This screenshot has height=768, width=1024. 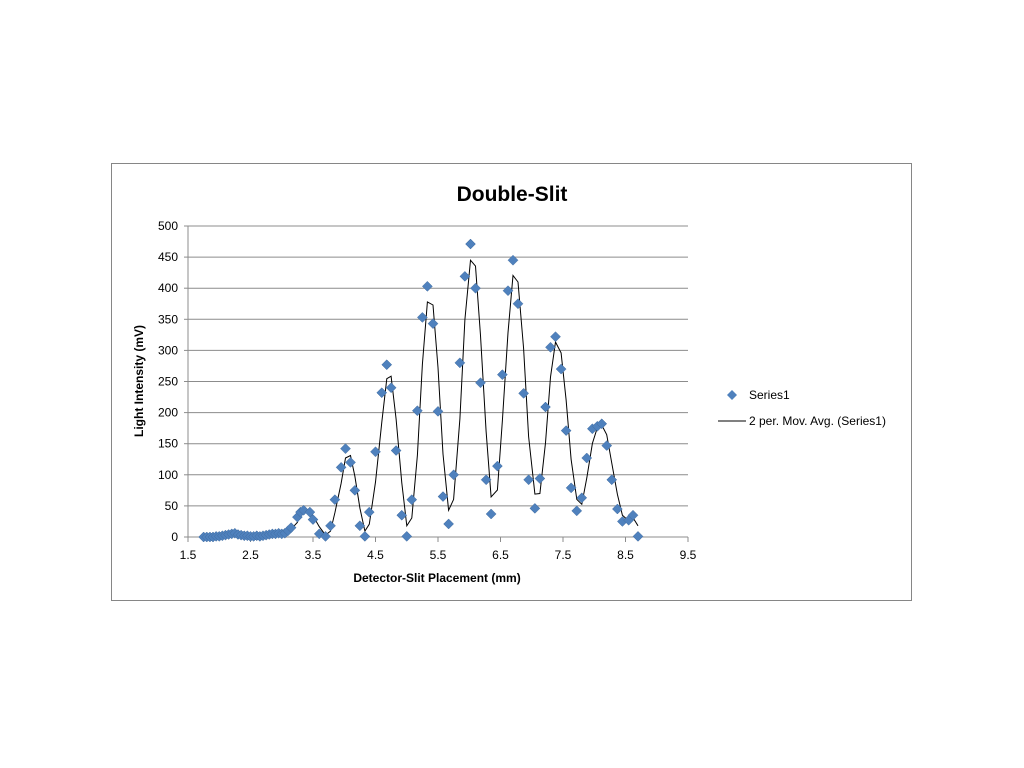 I want to click on x-tick-label: 4.5, so click(x=375, y=555).